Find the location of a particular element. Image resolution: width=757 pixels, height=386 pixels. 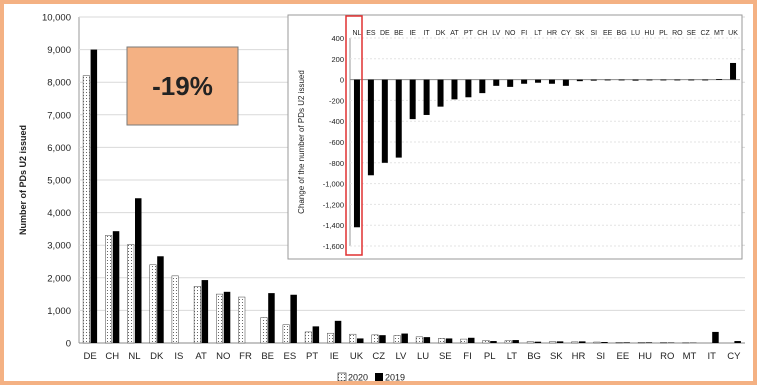

inset-bar-LU is located at coordinates (636, 80).